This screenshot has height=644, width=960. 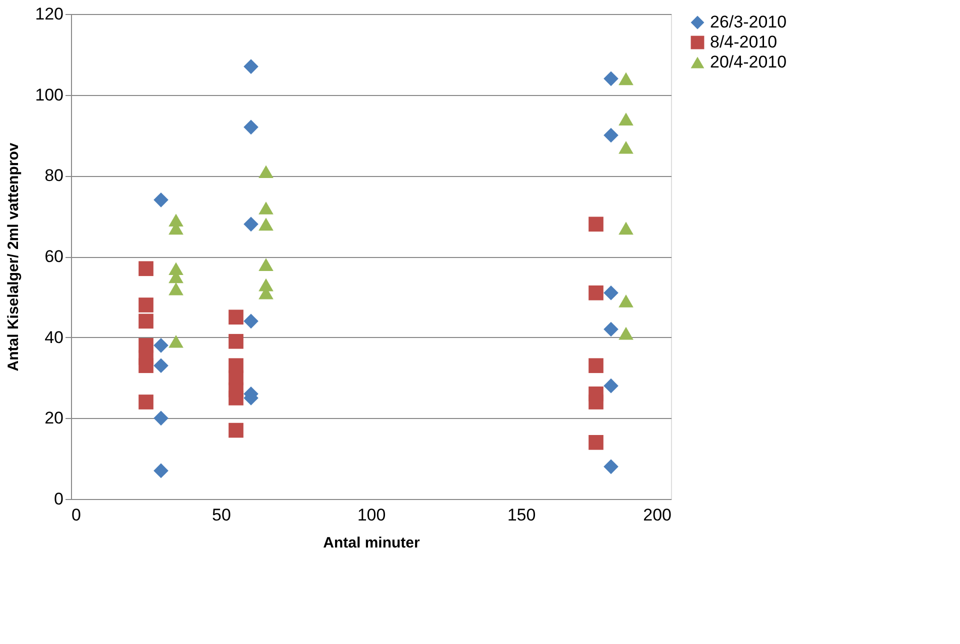 I want to click on y-tick-label: 100, so click(x=49, y=94).